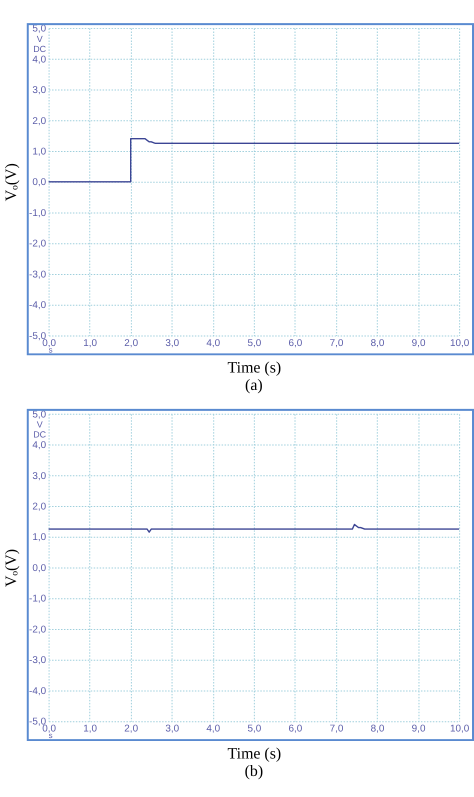 The image size is (474, 797). I want to click on text: (b), so click(254, 771).